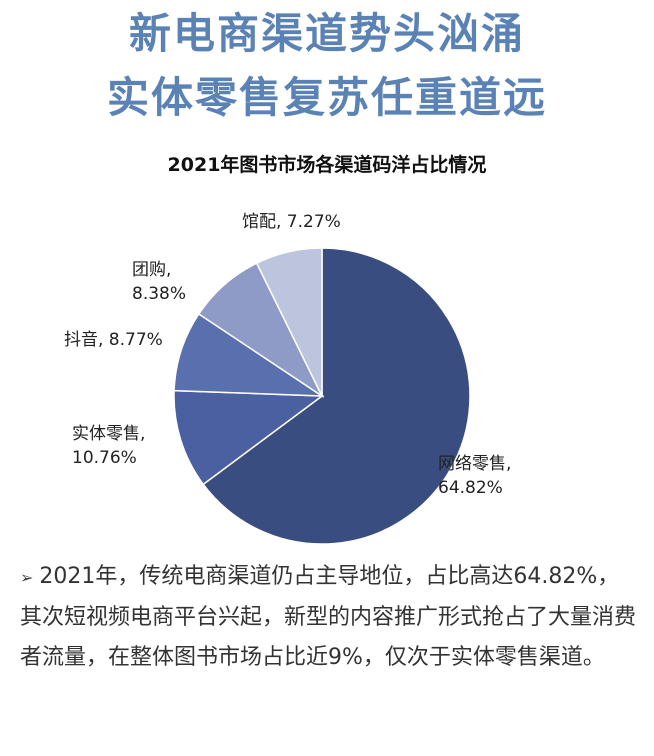 This screenshot has height=756, width=654. I want to click on chart-title: 2021年图书市场各渠道码洋占比情况, so click(327, 165).